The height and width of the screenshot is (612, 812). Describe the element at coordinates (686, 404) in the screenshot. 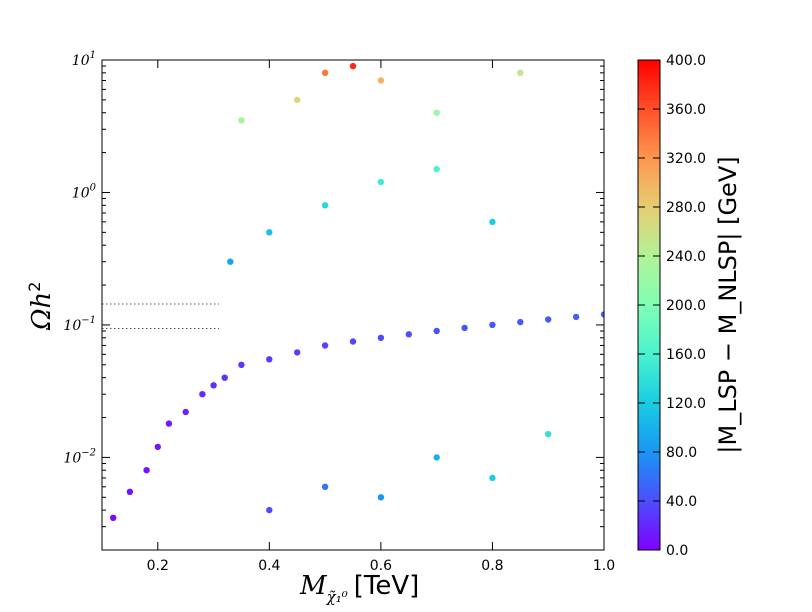

I see `colorbar-tick-label: 120.0` at that location.